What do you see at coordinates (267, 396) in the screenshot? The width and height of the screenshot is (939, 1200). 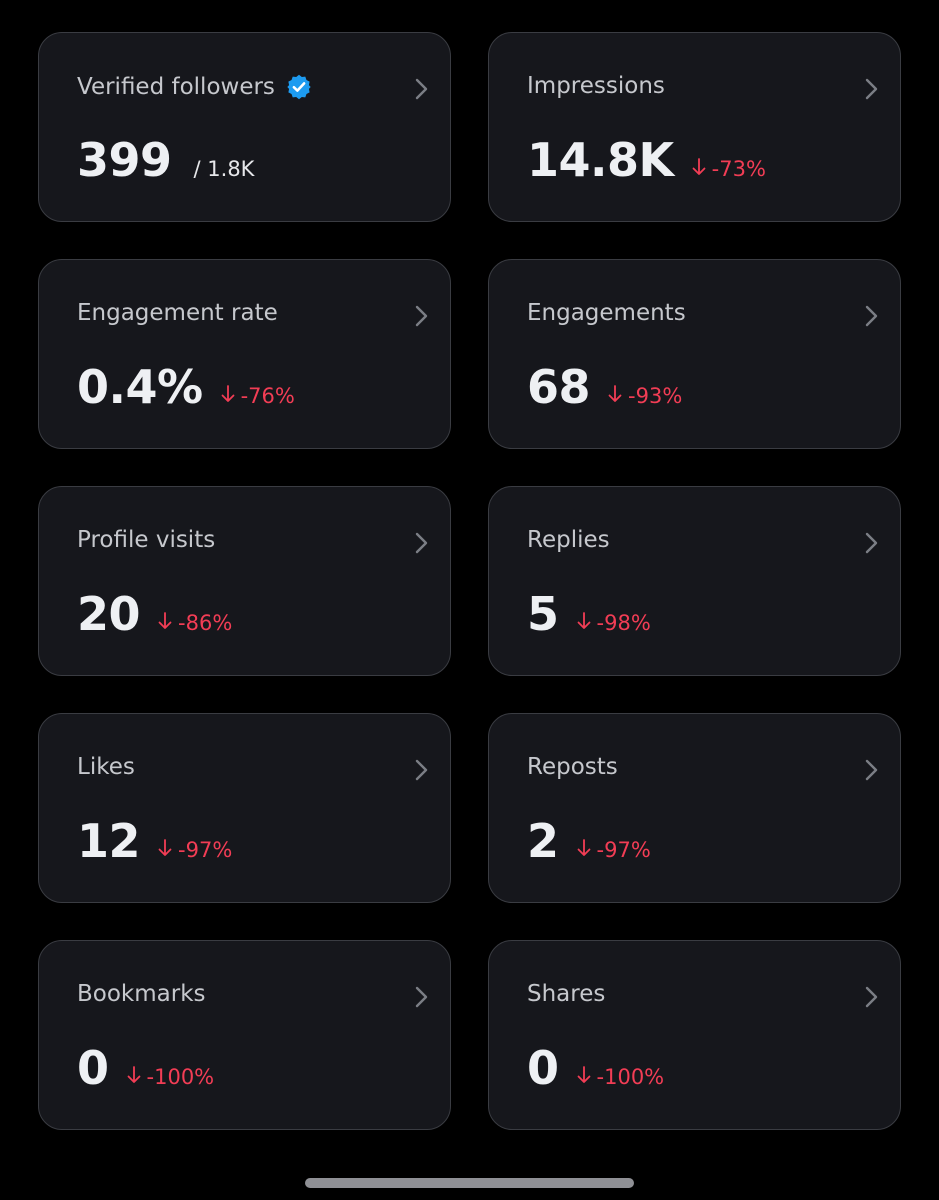 I see `metric-change-value: -76%` at bounding box center [267, 396].